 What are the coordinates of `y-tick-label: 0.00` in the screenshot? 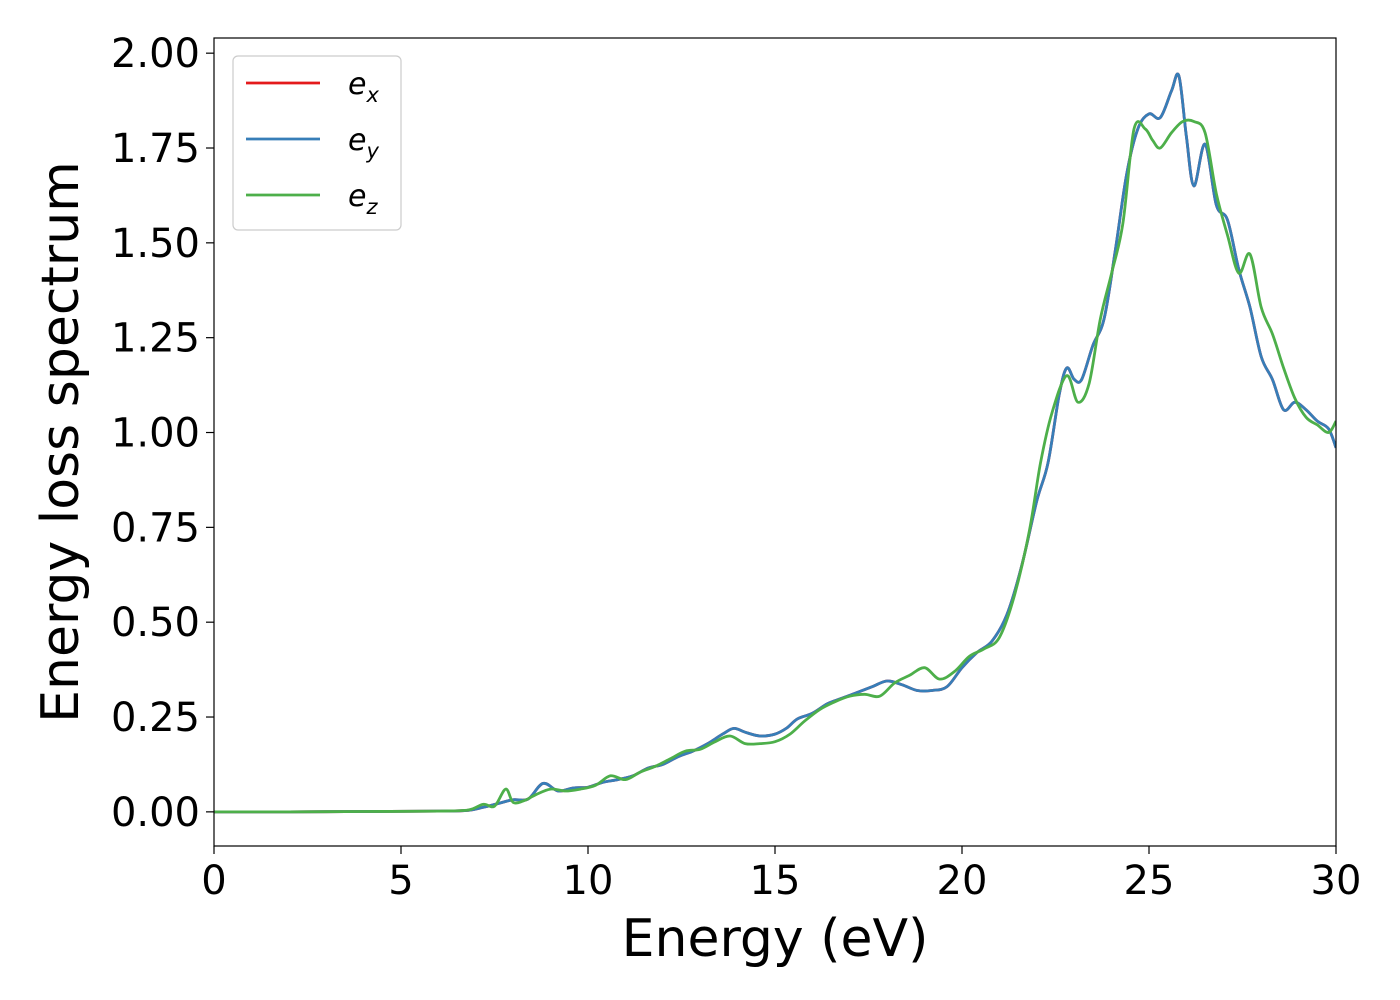 It's located at (155, 813).